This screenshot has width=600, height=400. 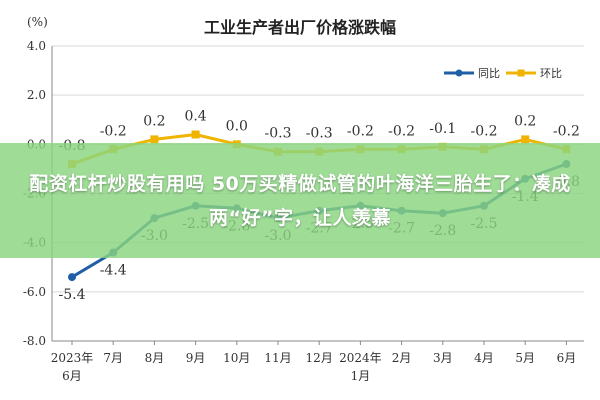 I want to click on legend-label: 同比, so click(x=489, y=73).